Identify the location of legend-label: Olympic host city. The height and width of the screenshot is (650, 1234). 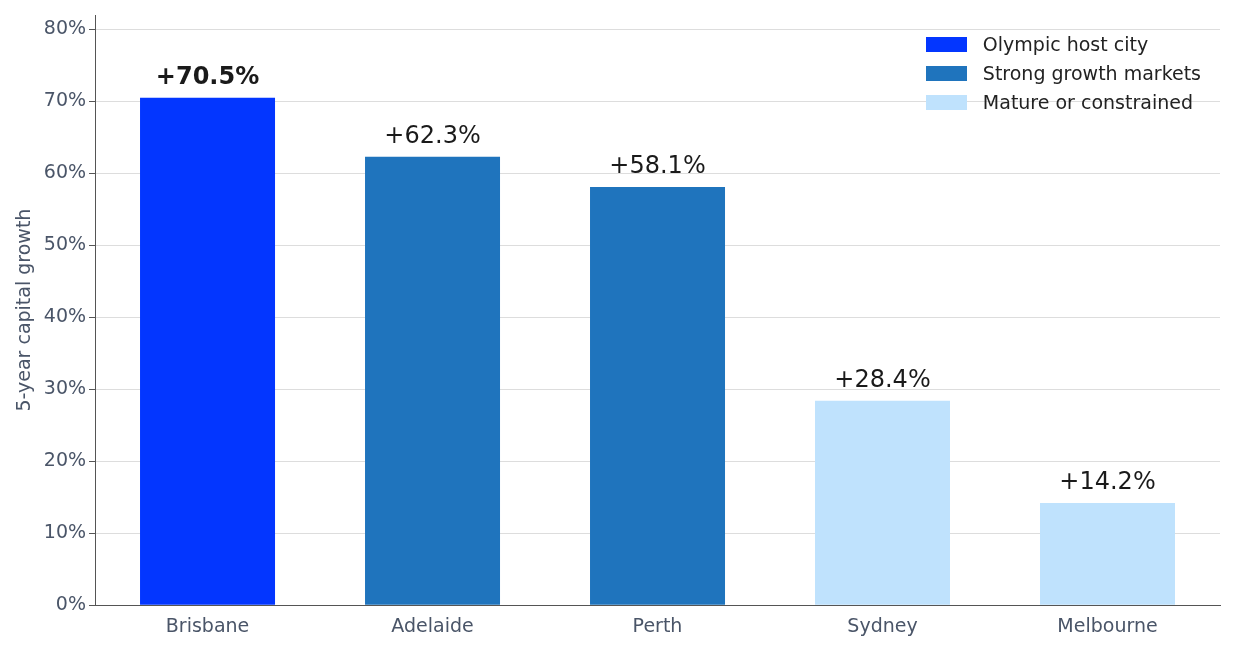
(1065, 44).